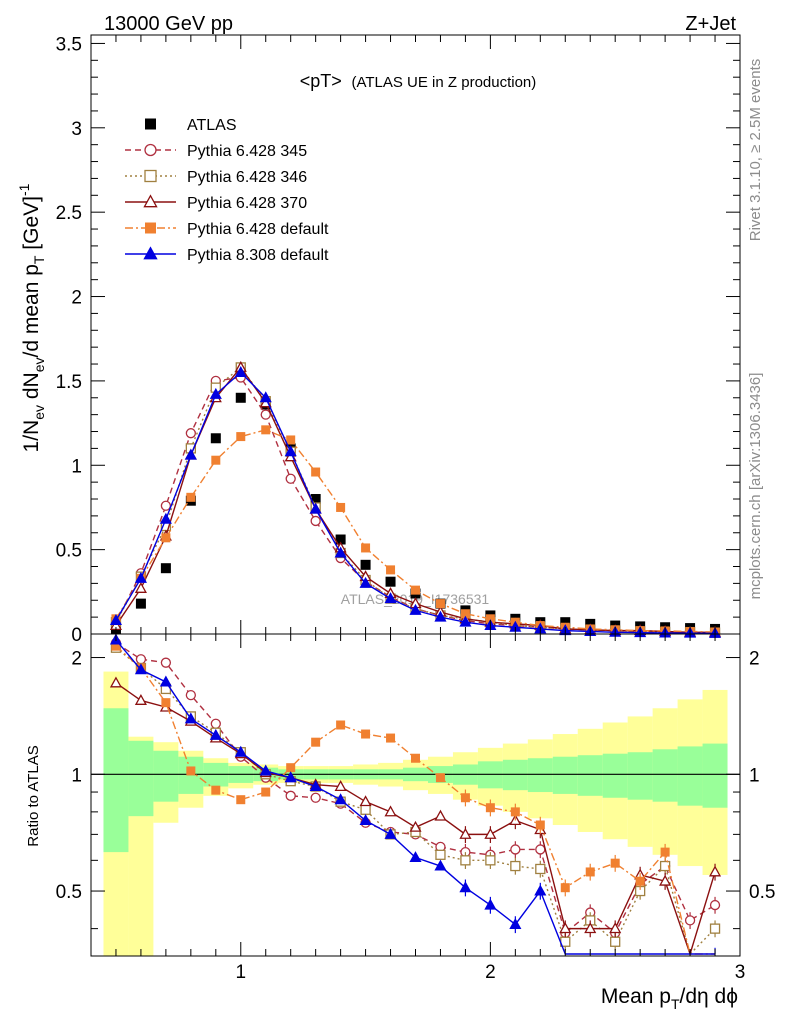 The height and width of the screenshot is (1024, 786). Describe the element at coordinates (710, 24) in the screenshot. I see `process-label: Z+Jet` at that location.